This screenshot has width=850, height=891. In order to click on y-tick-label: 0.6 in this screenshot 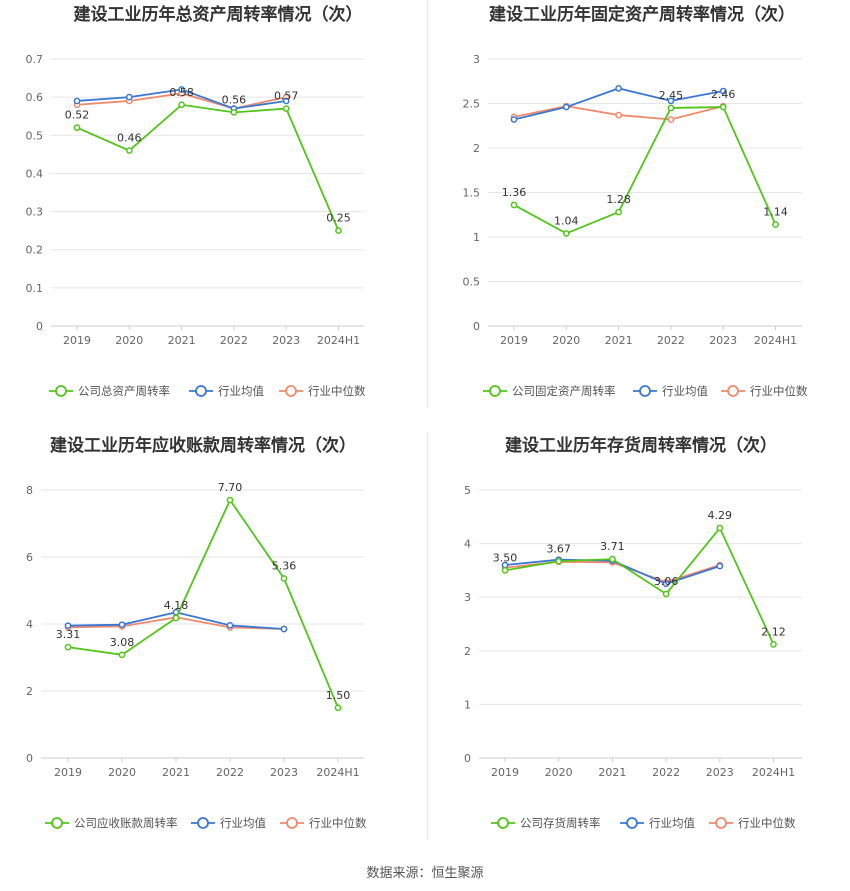, I will do `click(35, 97)`.